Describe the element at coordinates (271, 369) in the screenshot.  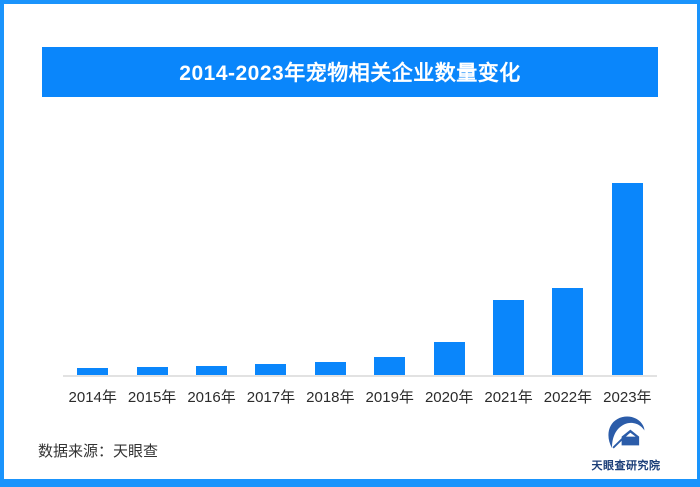
I see `bar-2017年` at that location.